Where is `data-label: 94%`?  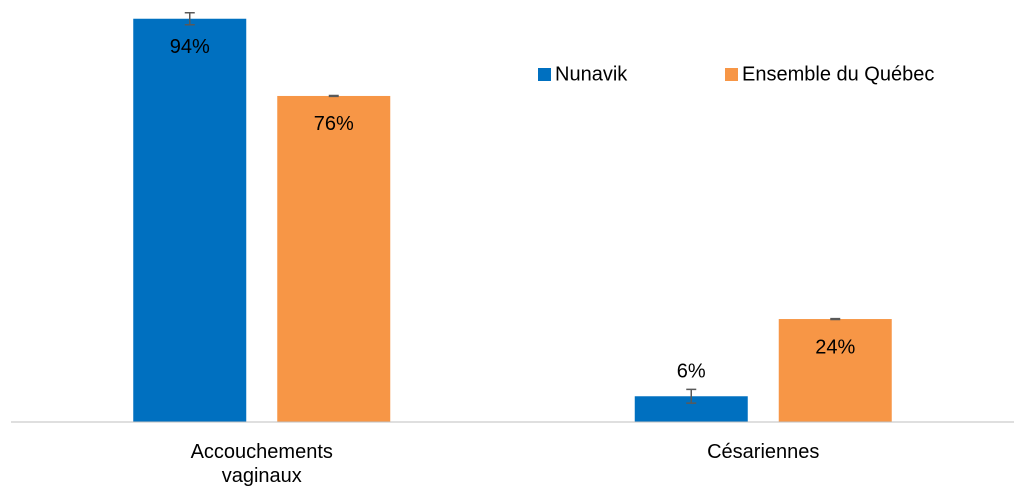
data-label: 94% is located at coordinates (190, 47).